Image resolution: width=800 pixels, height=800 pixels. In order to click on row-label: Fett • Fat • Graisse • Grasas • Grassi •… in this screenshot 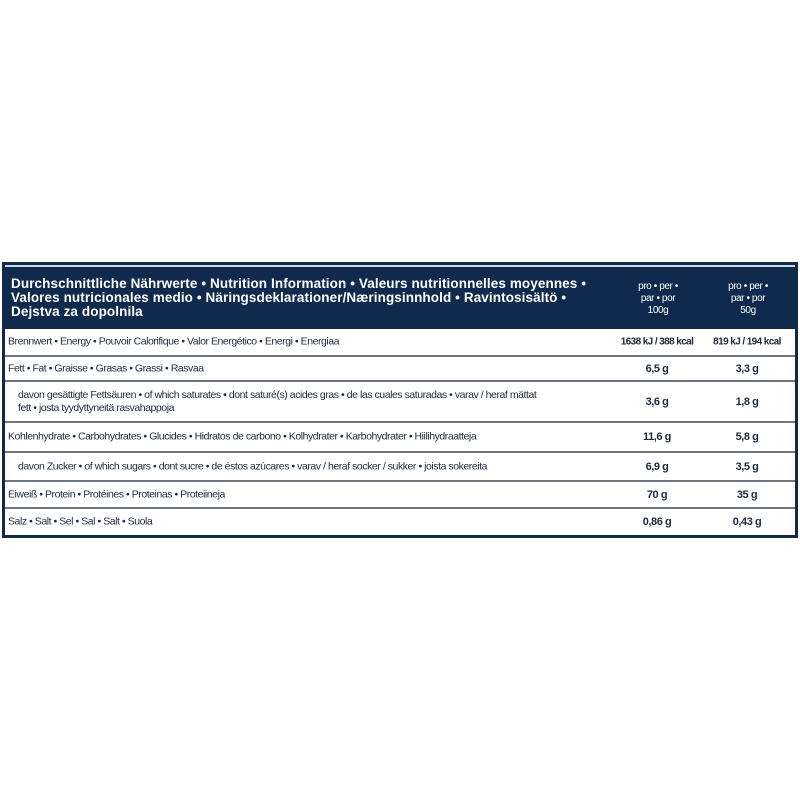, I will do `click(106, 368)`.